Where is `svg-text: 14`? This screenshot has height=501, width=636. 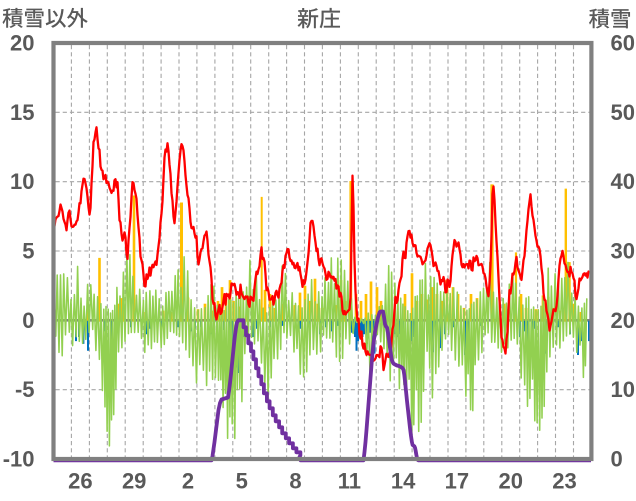 svg-text: 14 is located at coordinates (403, 481).